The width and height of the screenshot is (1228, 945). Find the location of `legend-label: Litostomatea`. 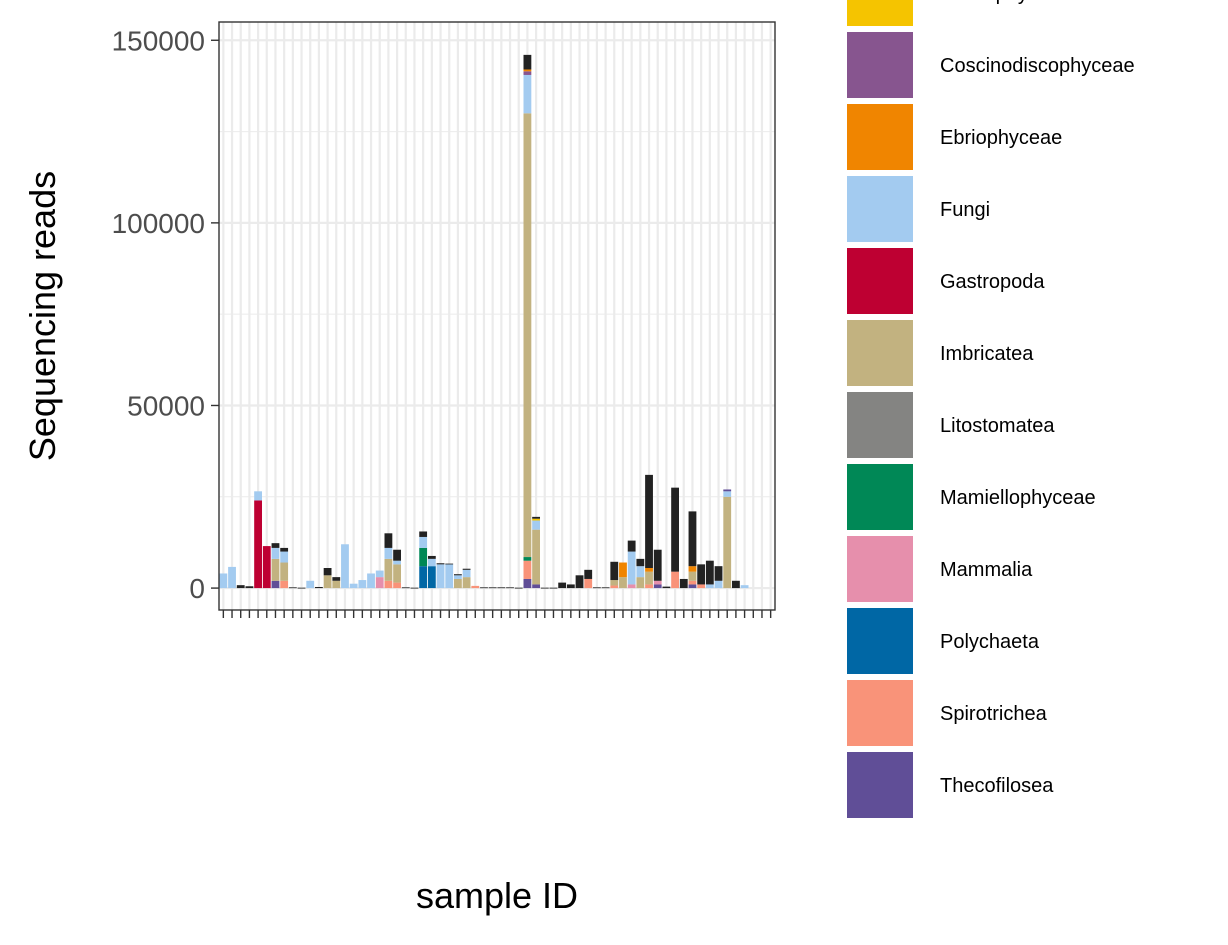

legend-label: Litostomatea is located at coordinates (997, 426).